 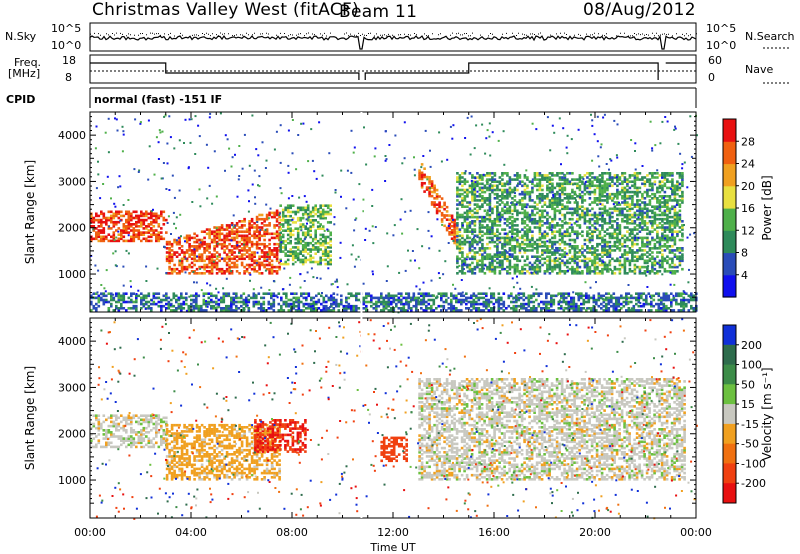 I want to click on colorbar-tick-label: 50, so click(x=748, y=384).